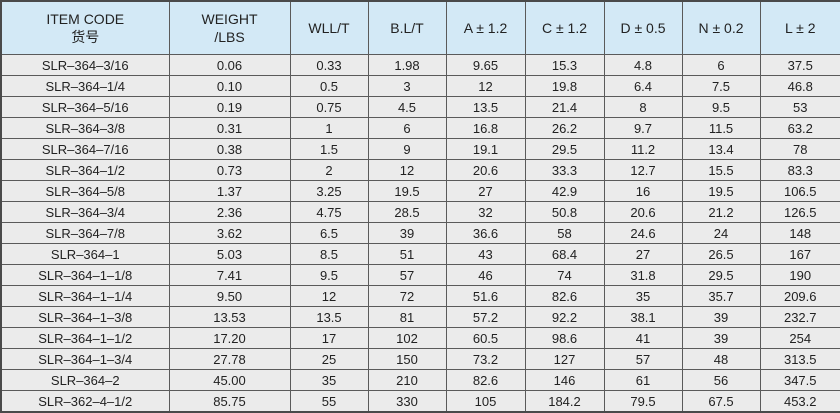 The width and height of the screenshot is (840, 413). Describe the element at coordinates (564, 254) in the screenshot. I see `cell-c: 68.4` at that location.